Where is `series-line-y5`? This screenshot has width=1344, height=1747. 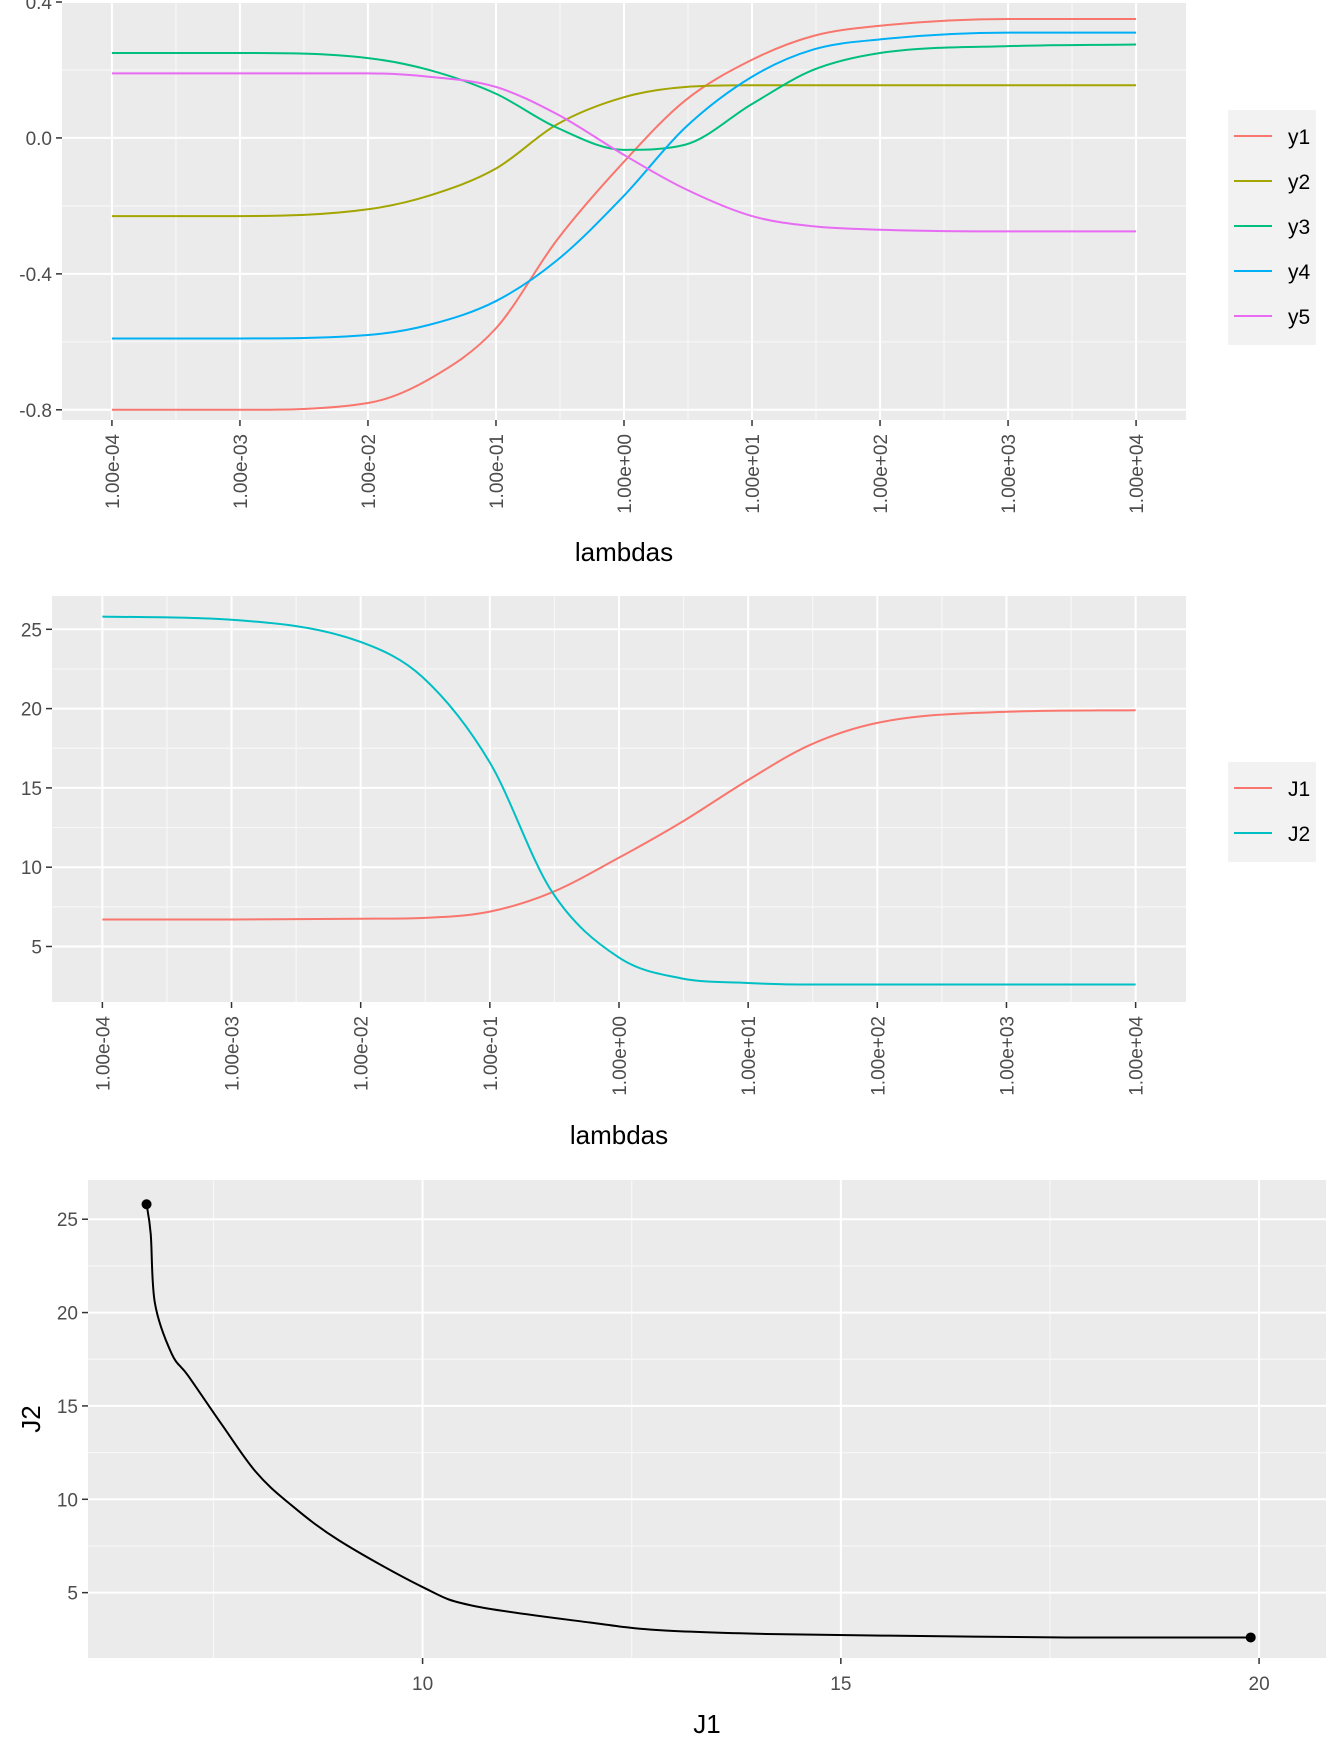
series-line-y5 is located at coordinates (624, 152).